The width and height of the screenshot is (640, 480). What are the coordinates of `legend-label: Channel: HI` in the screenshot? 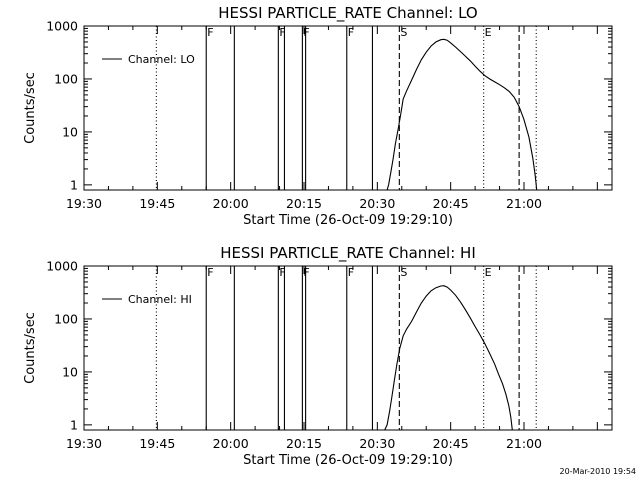 It's located at (160, 299).